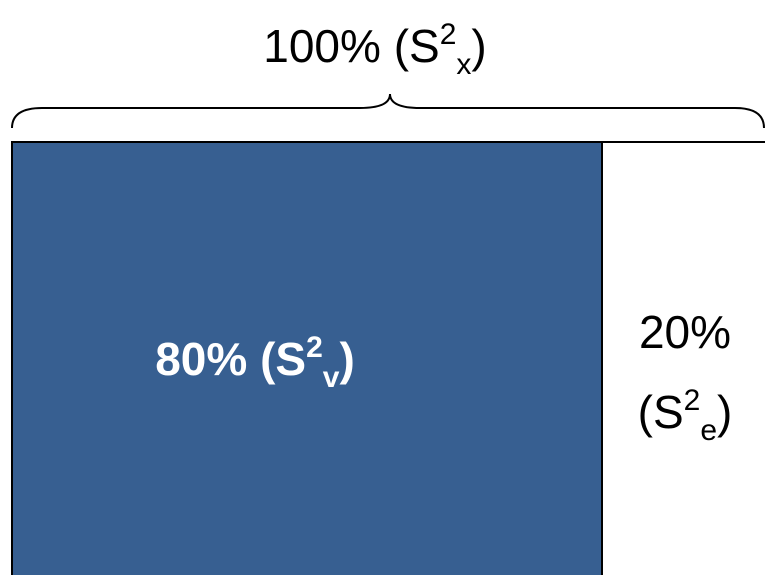  I want to click on subscript: e, so click(708, 430).